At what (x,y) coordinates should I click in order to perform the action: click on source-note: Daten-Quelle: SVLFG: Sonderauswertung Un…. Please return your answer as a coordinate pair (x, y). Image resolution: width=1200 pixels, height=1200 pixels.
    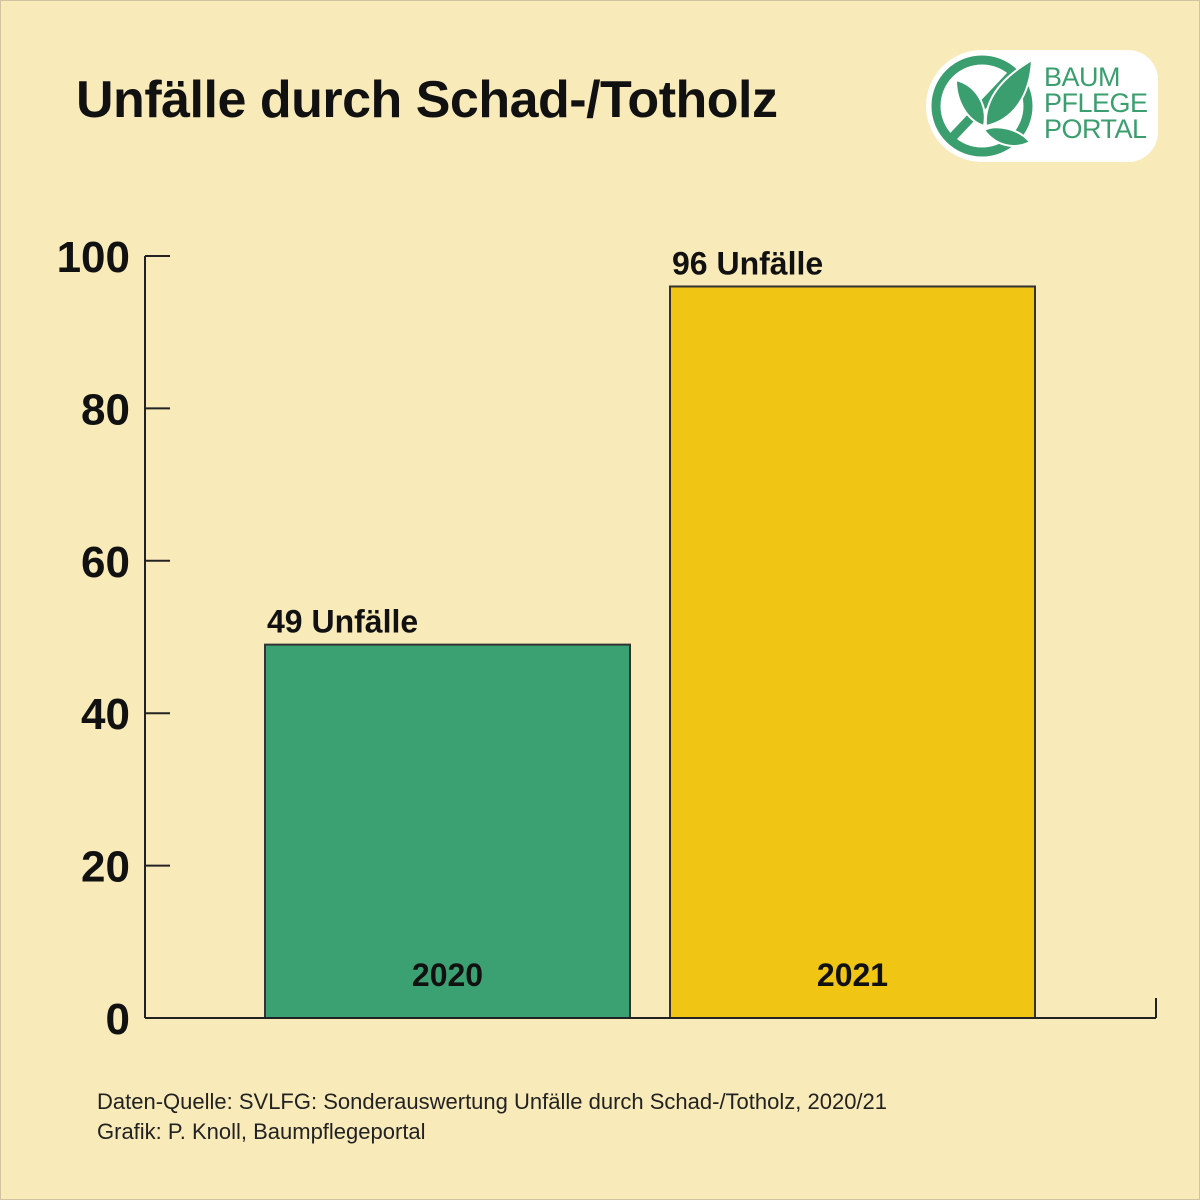
    Looking at the image, I should click on (492, 1117).